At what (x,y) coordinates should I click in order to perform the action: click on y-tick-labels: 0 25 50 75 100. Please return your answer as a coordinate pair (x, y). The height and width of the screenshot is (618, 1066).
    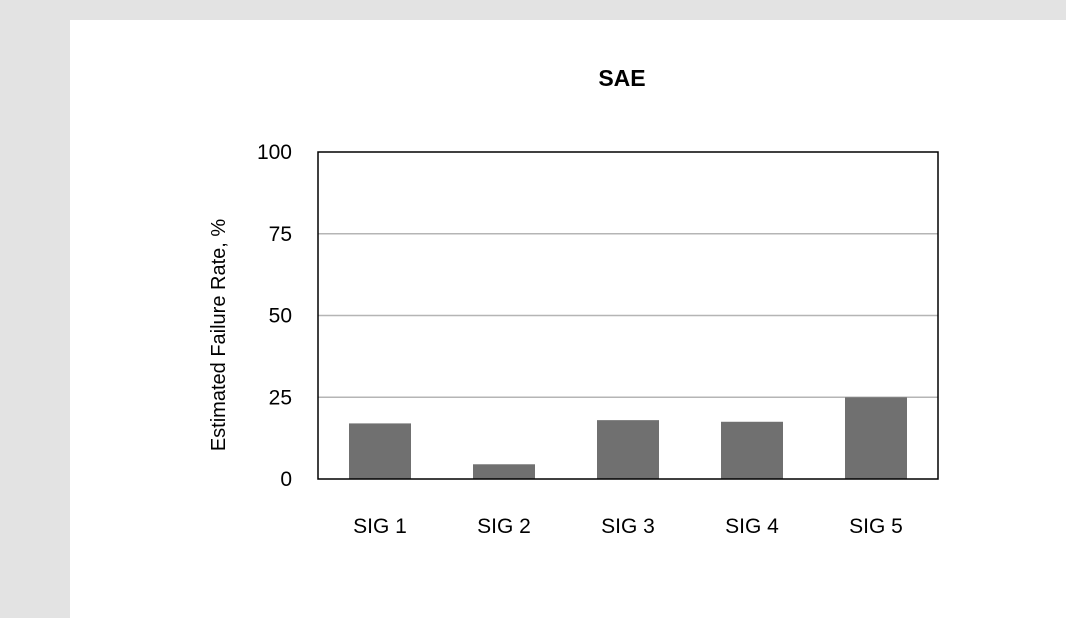
    Looking at the image, I should click on (274, 316).